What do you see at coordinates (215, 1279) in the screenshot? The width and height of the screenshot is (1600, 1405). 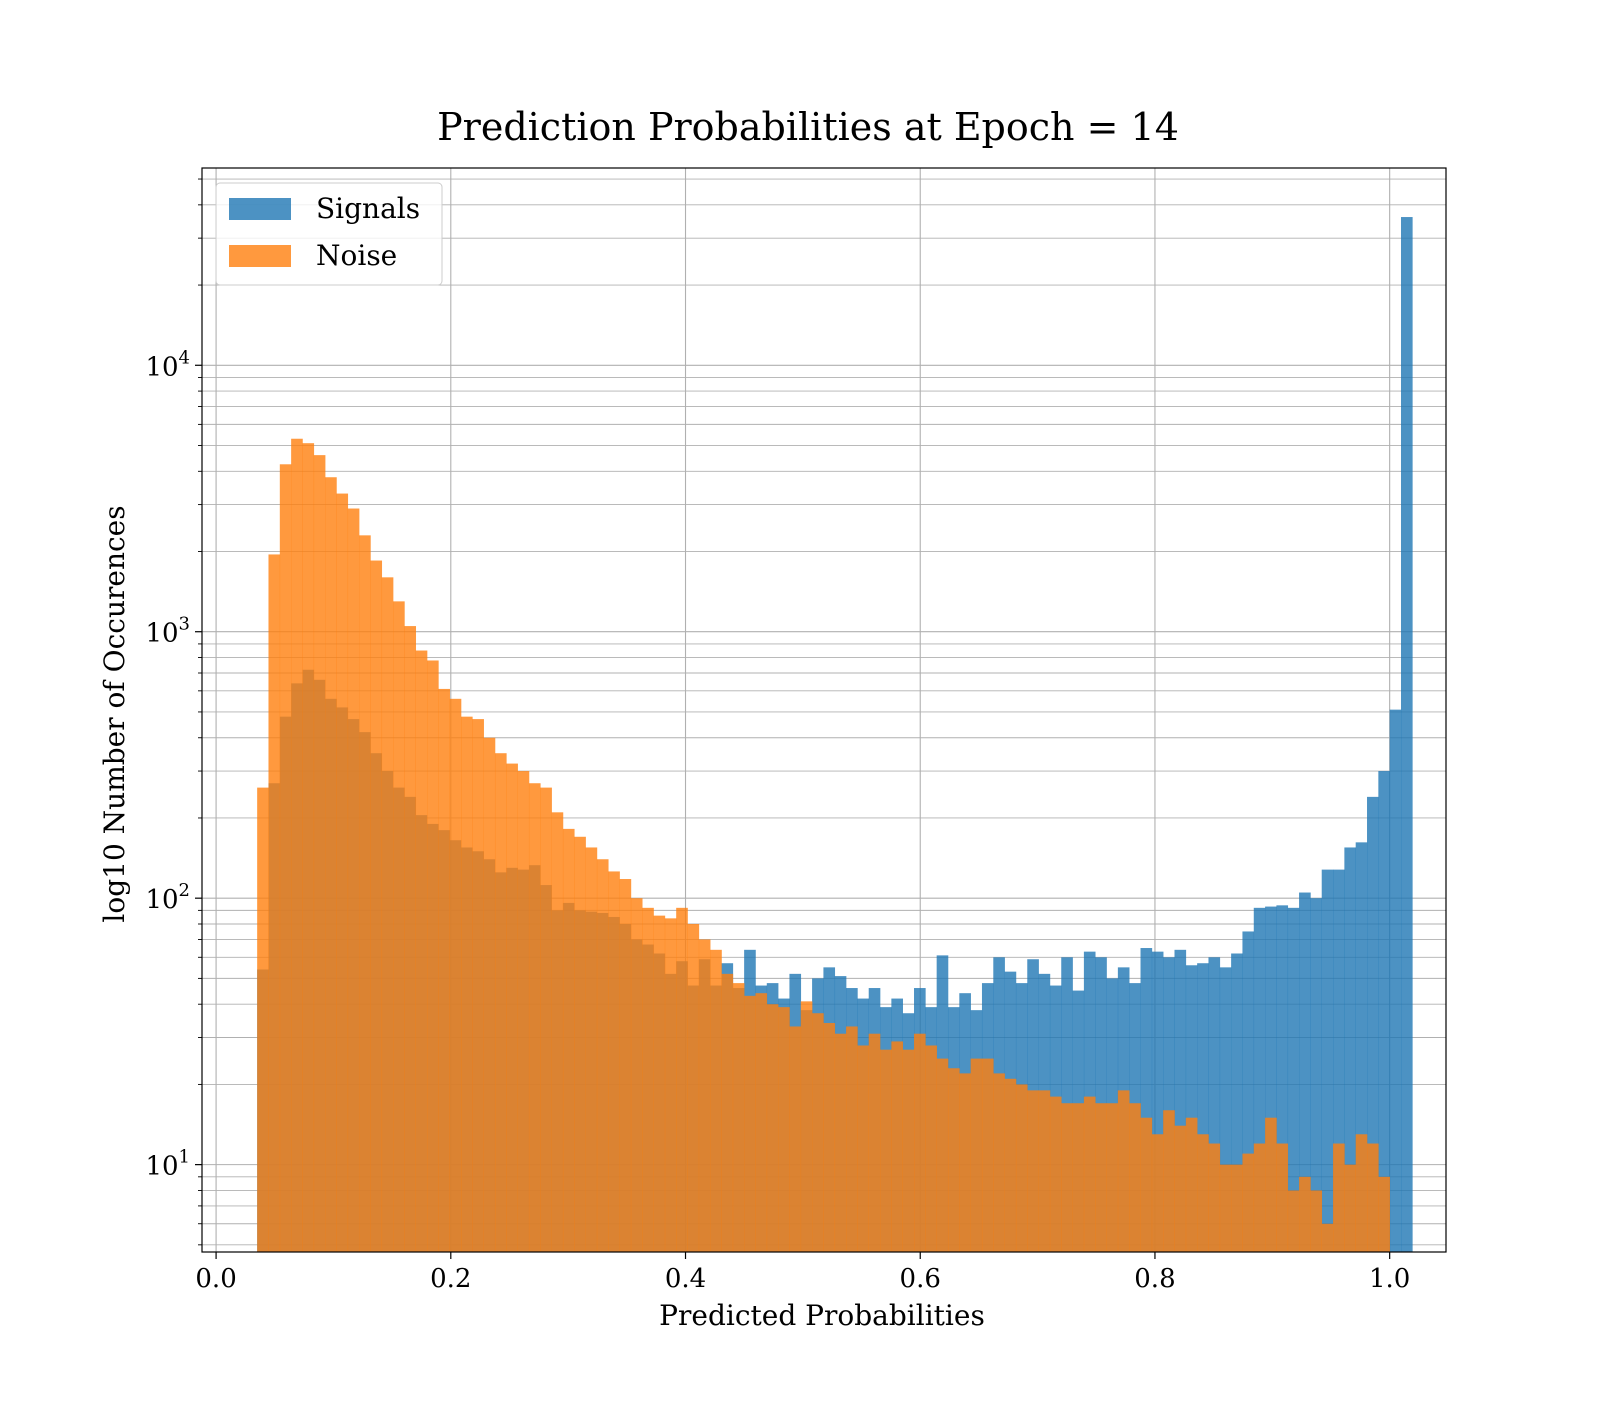 I see `x-tick-label: 0.0` at bounding box center [215, 1279].